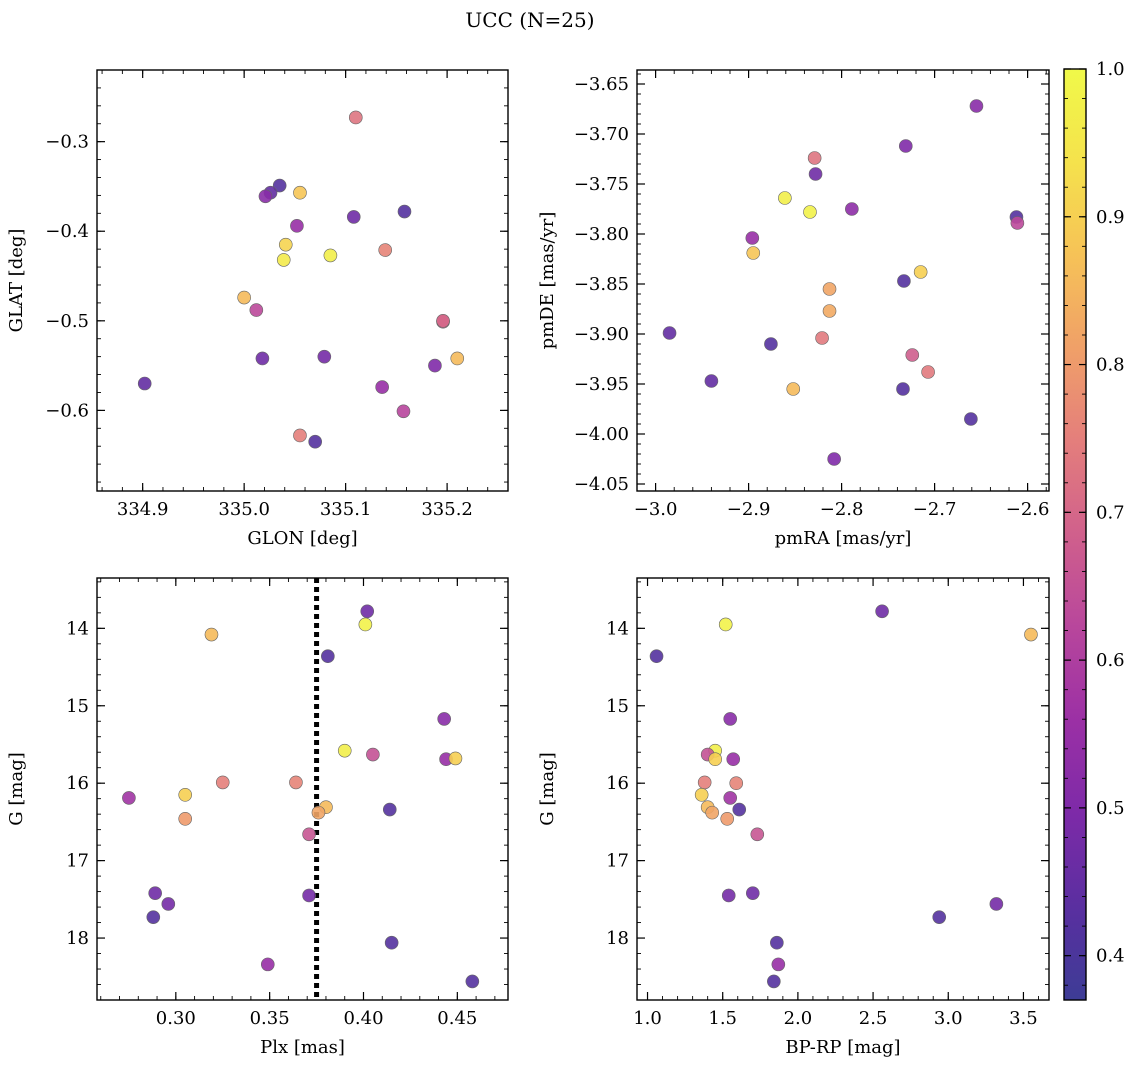  What do you see at coordinates (1094, 530) in the screenshot?
I see `colorbar: 0.4 0.5 0.6 0.7 0.8 0.9 1.0` at bounding box center [1094, 530].